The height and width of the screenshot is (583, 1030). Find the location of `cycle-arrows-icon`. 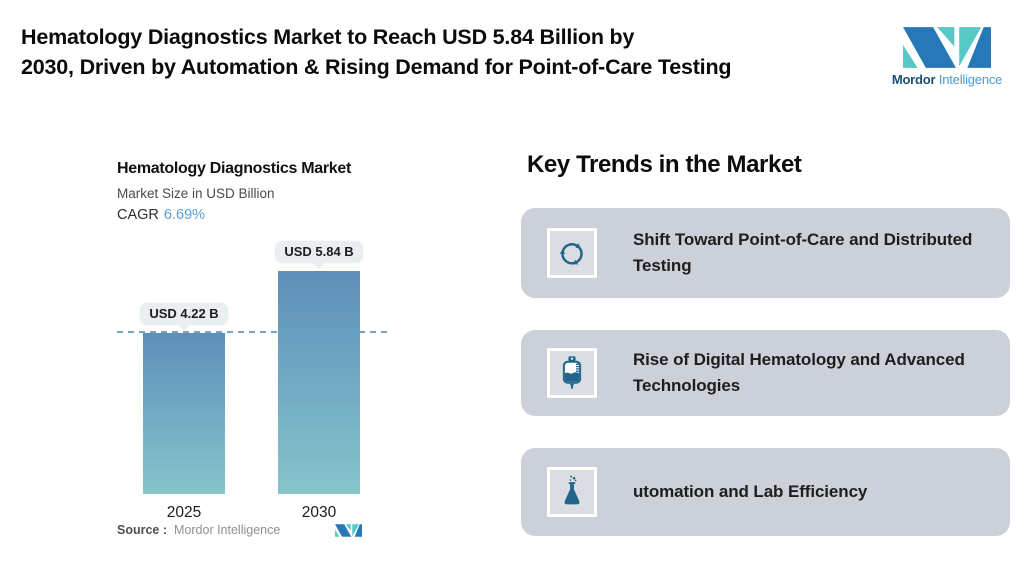

cycle-arrows-icon is located at coordinates (571, 254).